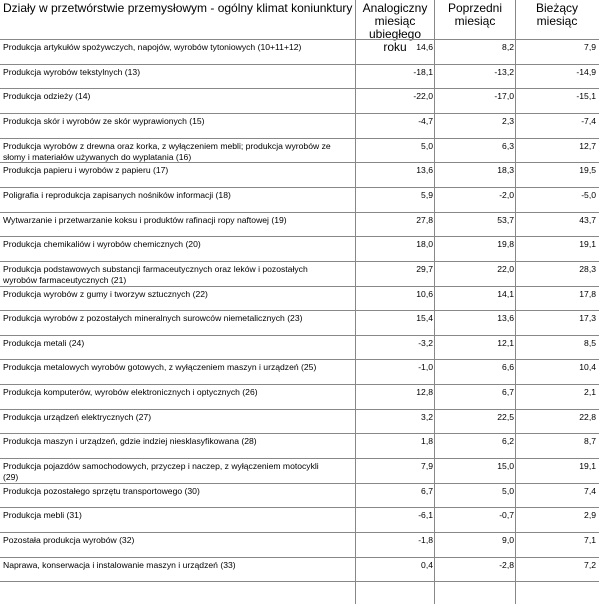 The image size is (599, 604). I want to click on cell-previous-month: 53,7, so click(505, 219).